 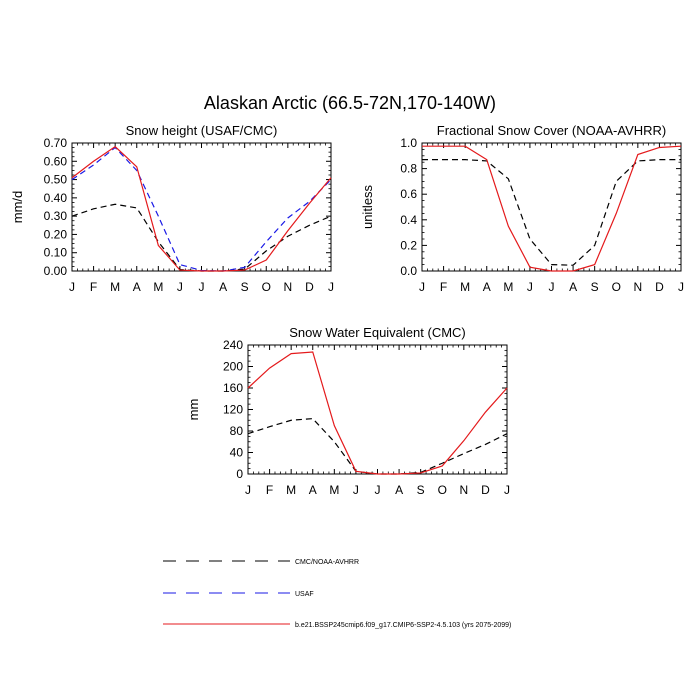 I want to click on y-tick-label: 0.0, so click(x=408, y=271).